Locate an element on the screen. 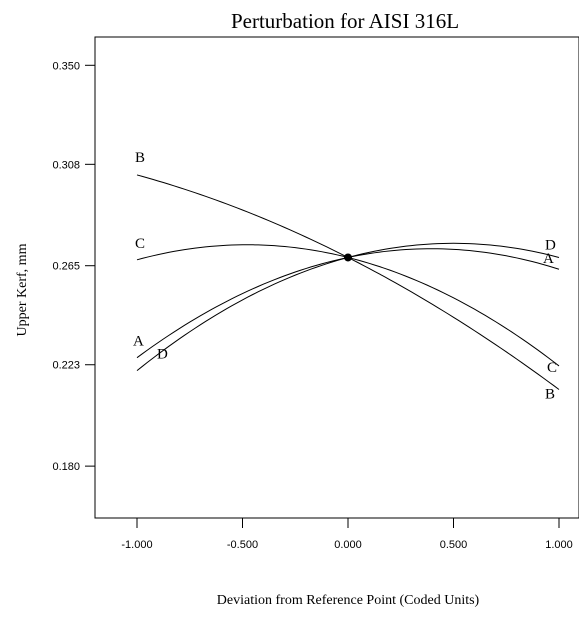  x-tick-label: -1.000 is located at coordinates (136, 545).